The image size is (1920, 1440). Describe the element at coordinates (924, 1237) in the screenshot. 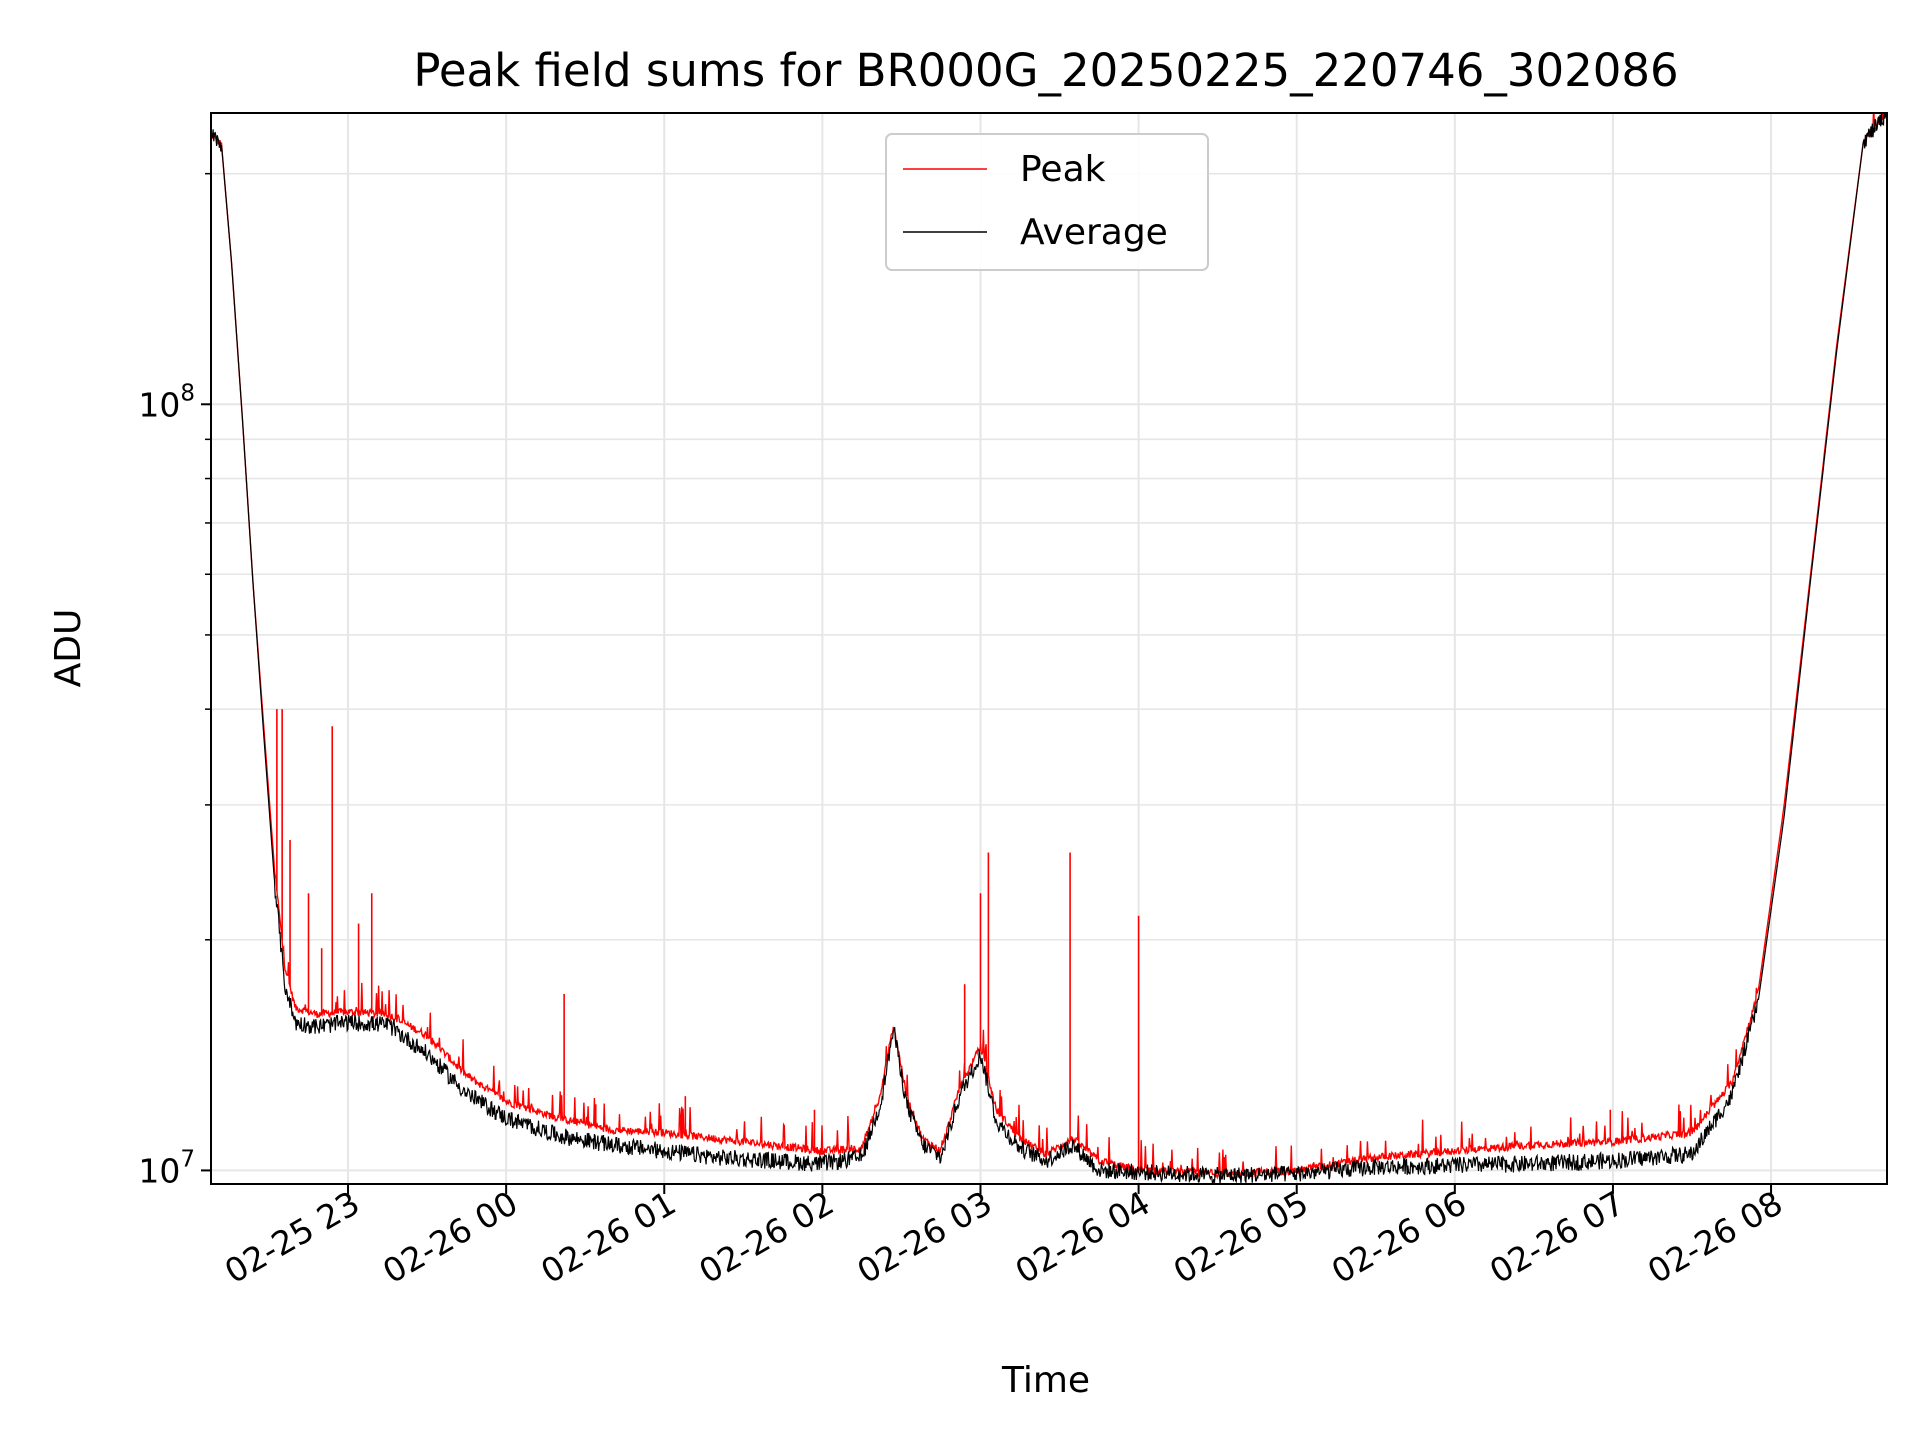

I see `x-tick-label: 02-26 03` at that location.